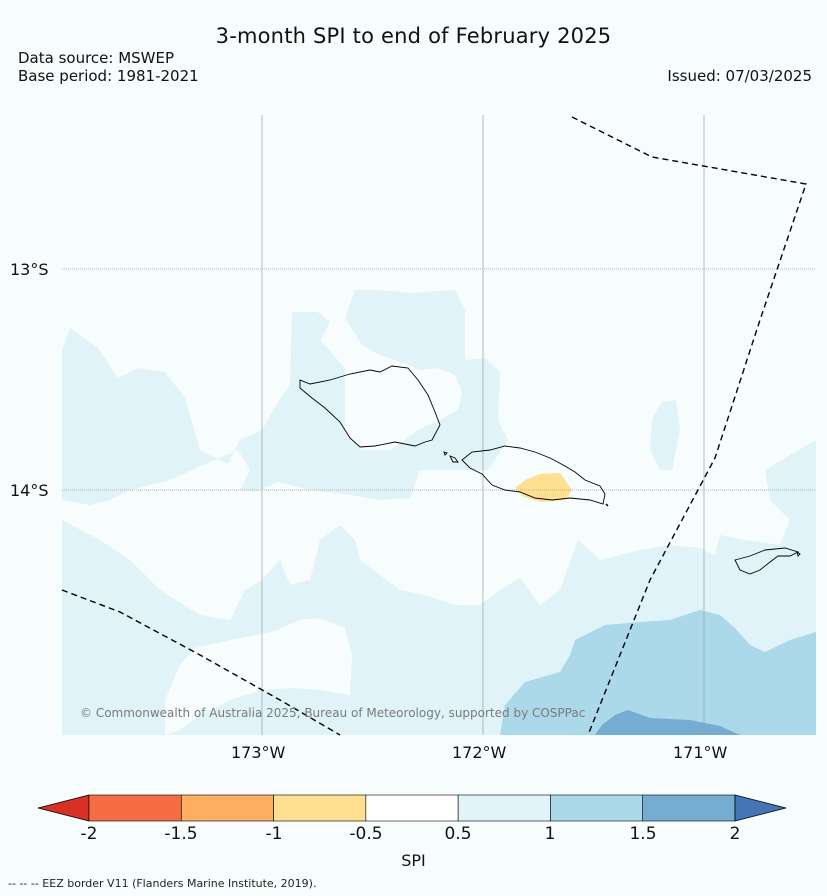 Image resolution: width=827 pixels, height=896 pixels. Describe the element at coordinates (607, 505) in the screenshot. I see `island-small-dot` at that location.